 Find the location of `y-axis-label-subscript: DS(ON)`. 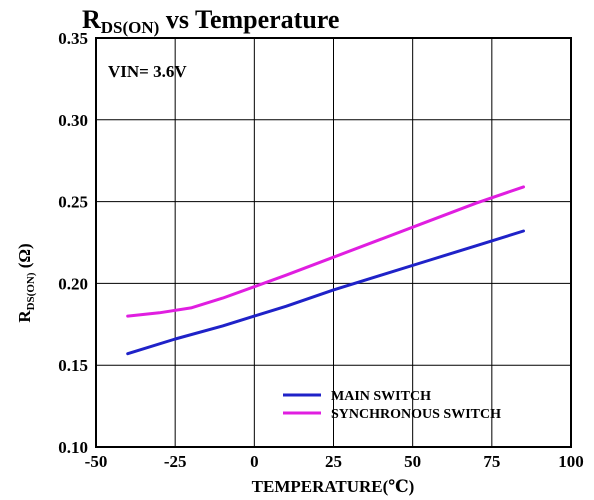

y-axis-label-subscript: DS(ON) is located at coordinates (31, 291).